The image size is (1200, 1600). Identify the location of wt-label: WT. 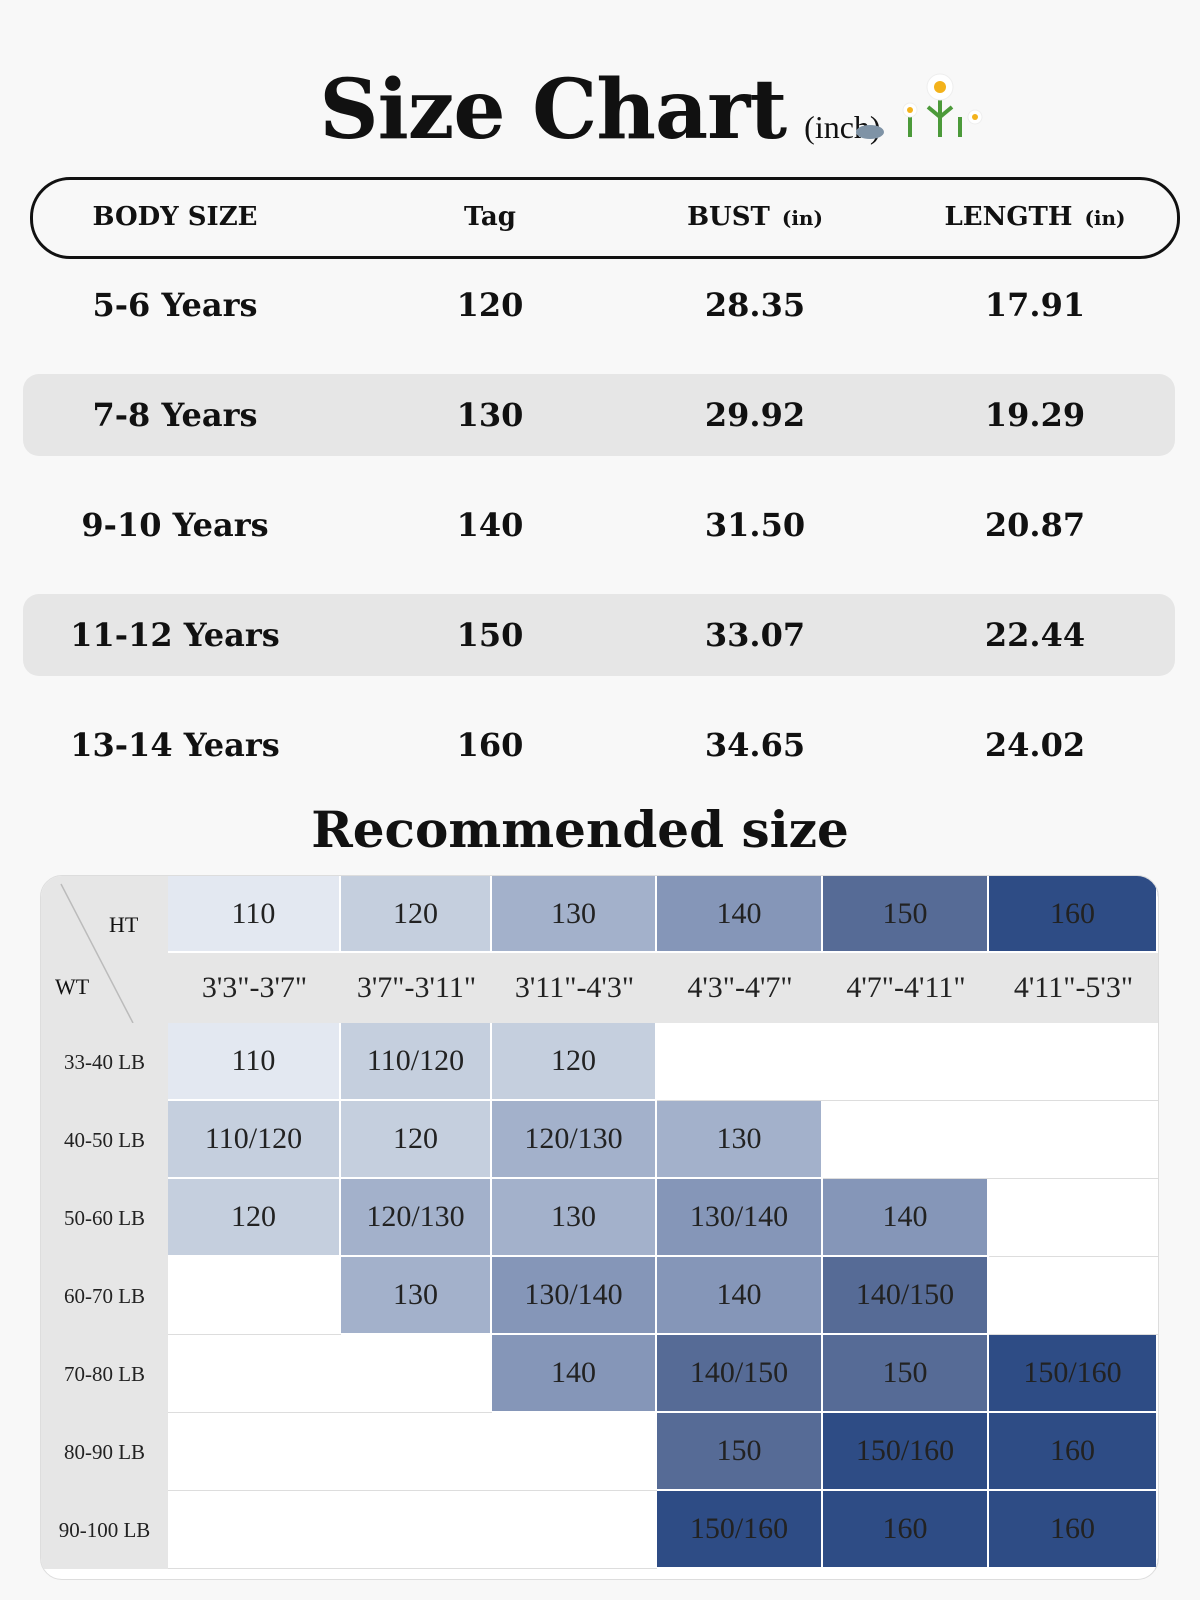
(72, 986).